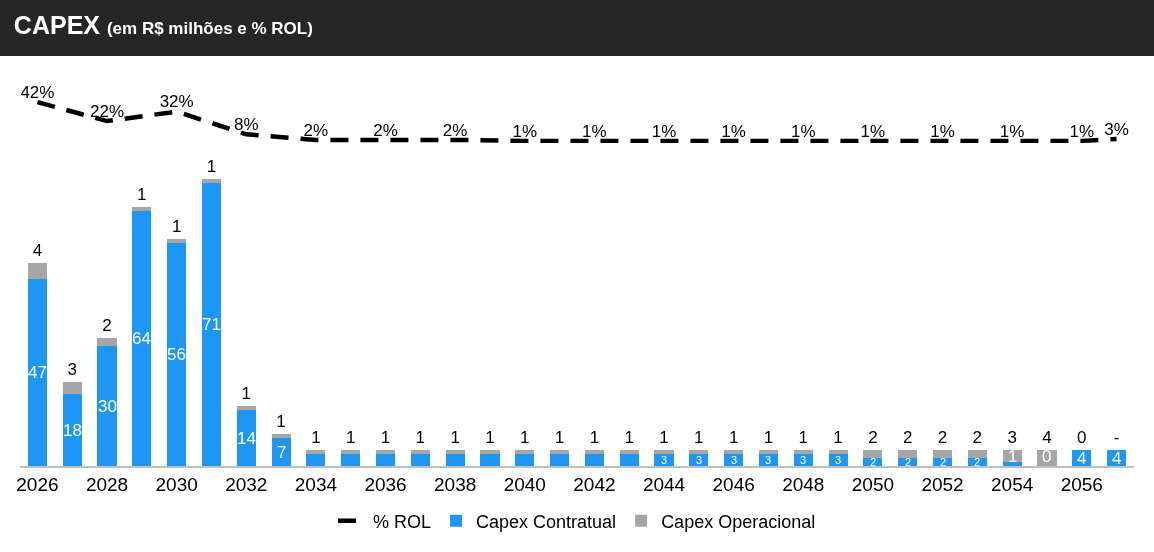 The width and height of the screenshot is (1154, 552). I want to click on data-label: 30, so click(107, 406).